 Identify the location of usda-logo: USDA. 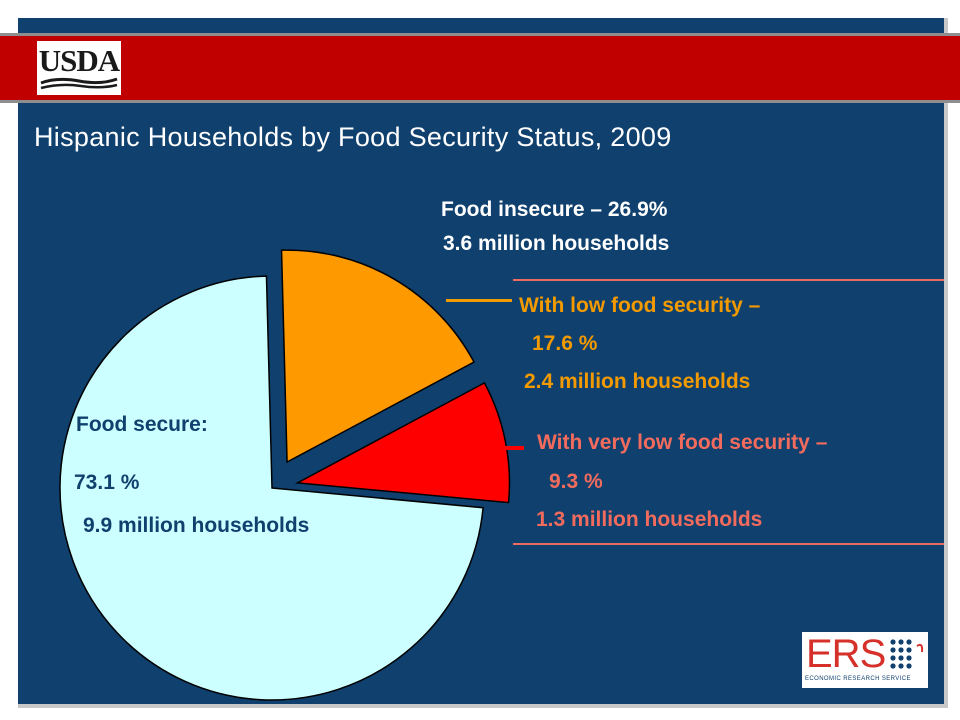
(79, 68).